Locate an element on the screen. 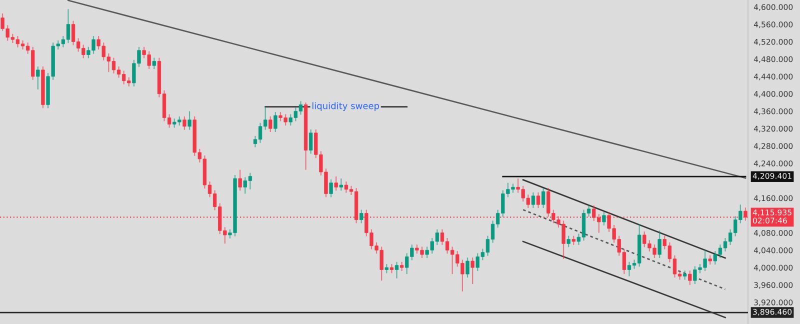 The image size is (800, 324). annotation: liquidity sweep is located at coordinates (346, 106).